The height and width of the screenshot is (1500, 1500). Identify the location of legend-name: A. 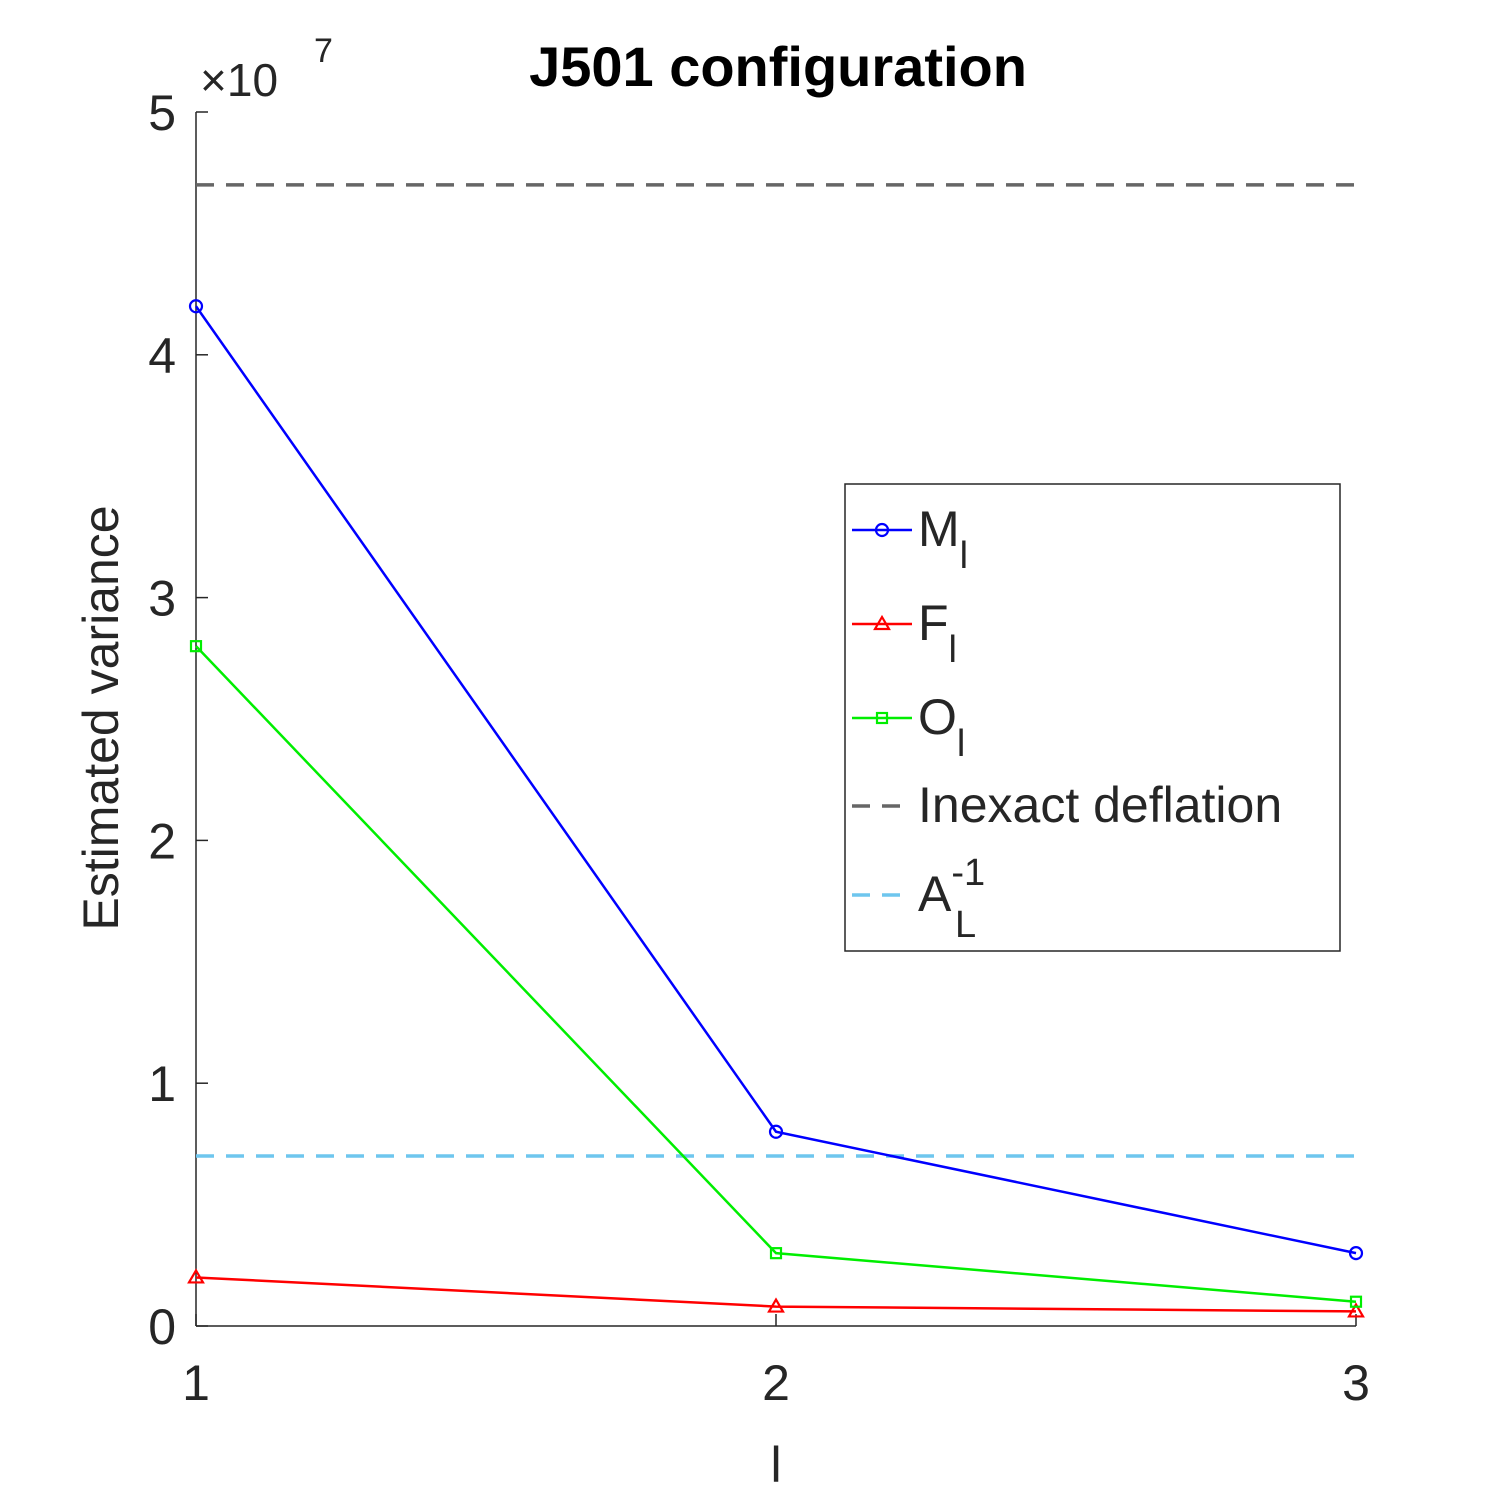
(935, 894).